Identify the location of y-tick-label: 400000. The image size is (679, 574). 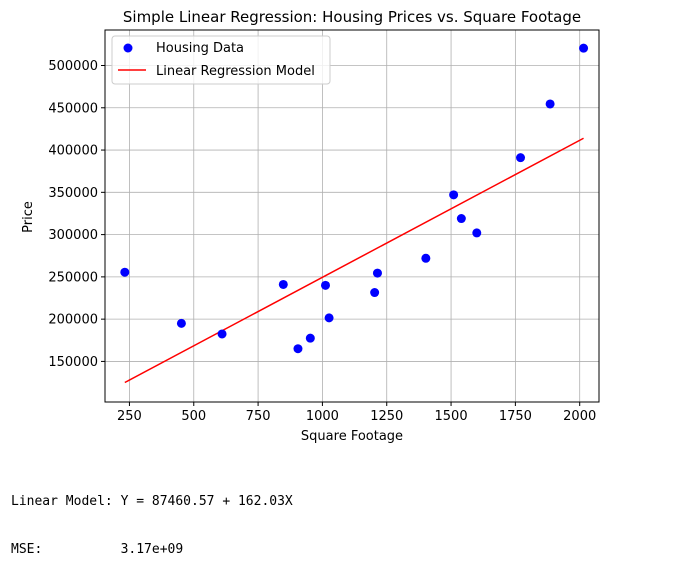
(73, 151).